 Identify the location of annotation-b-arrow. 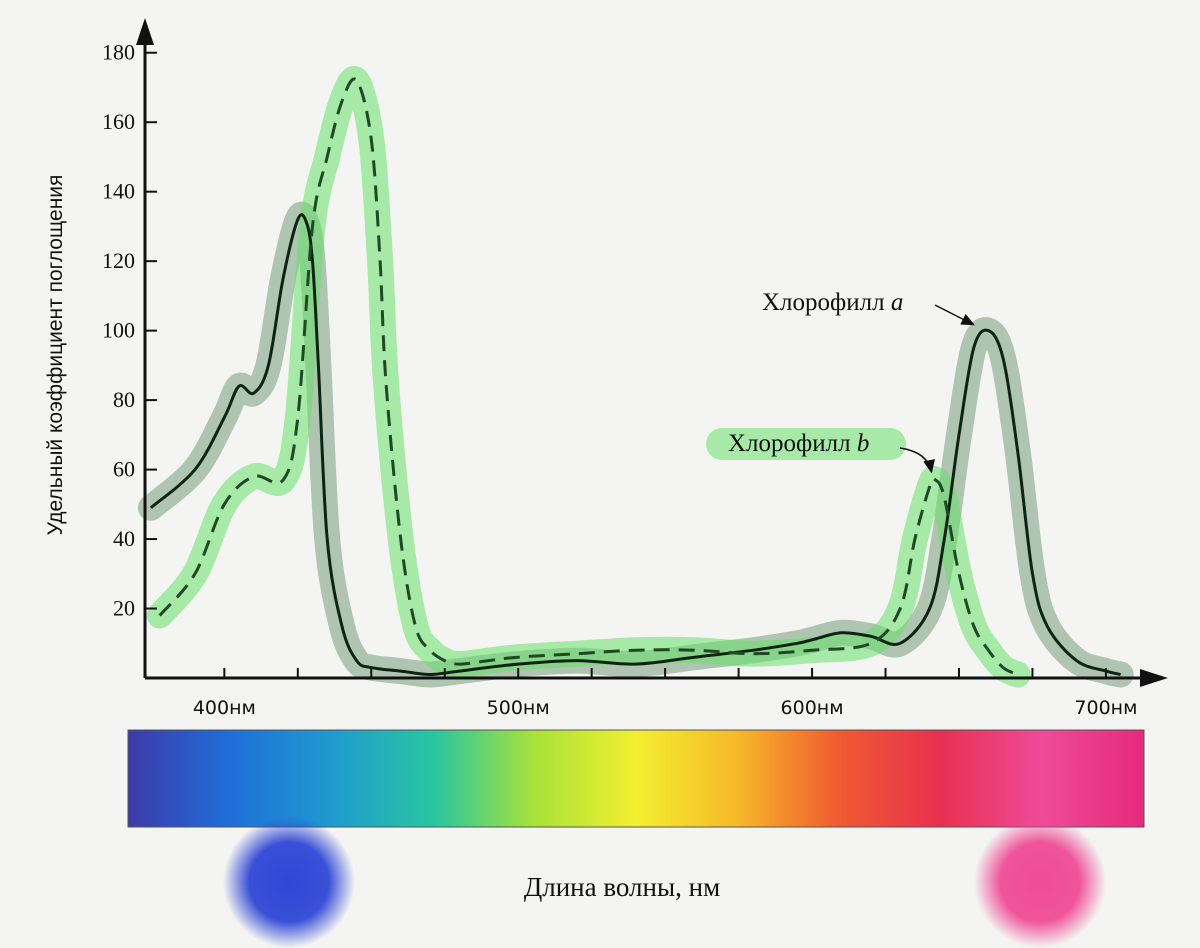
(917, 460).